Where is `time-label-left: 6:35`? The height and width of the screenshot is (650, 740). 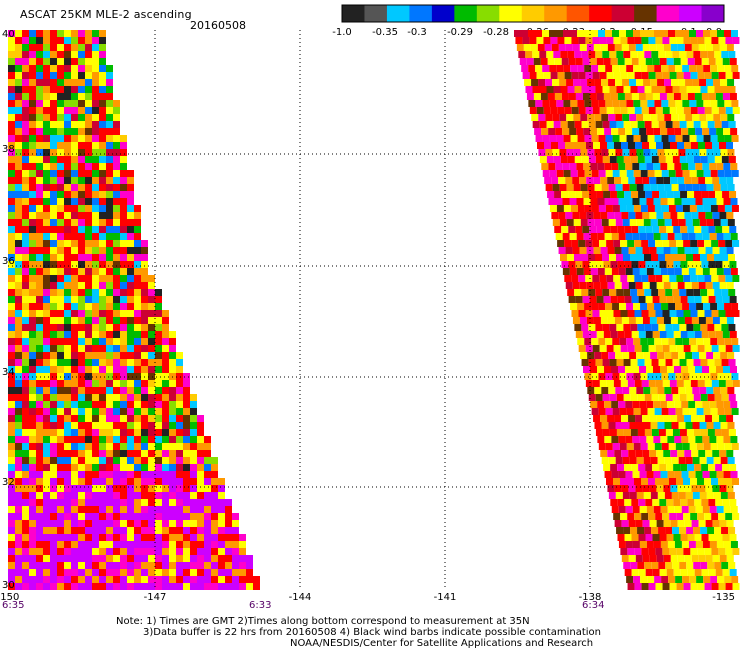 time-label-left: 6:35 is located at coordinates (13, 605).